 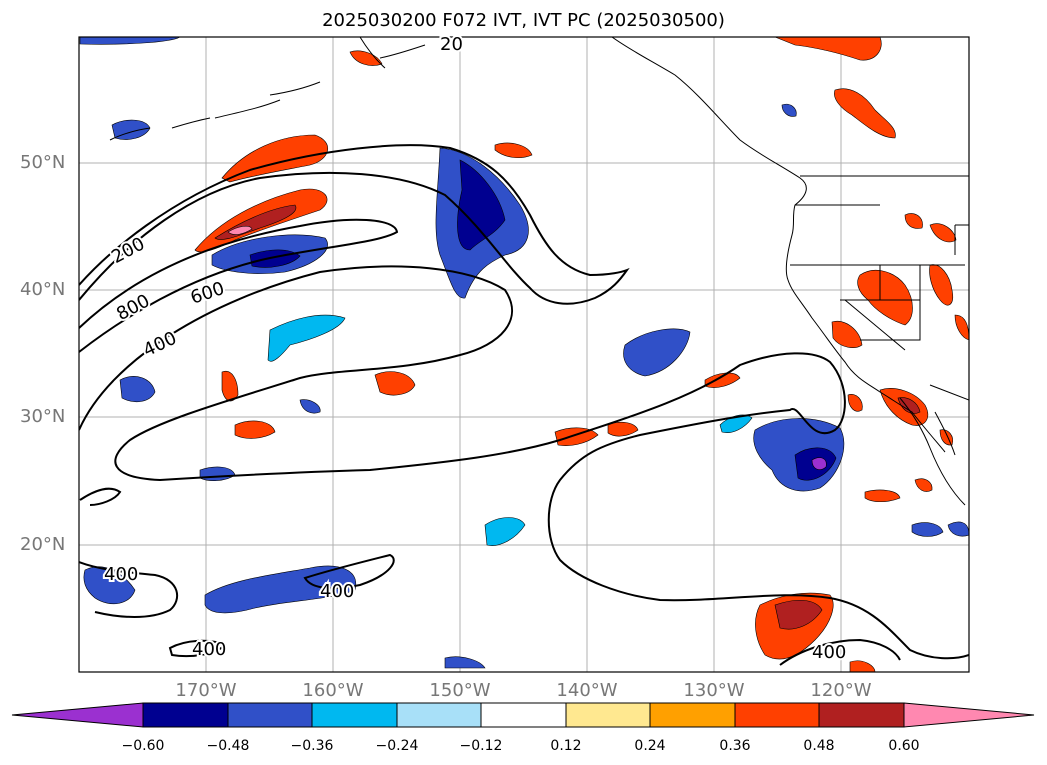 What do you see at coordinates (100, 496) in the screenshot?
I see `contour-coast` at bounding box center [100, 496].